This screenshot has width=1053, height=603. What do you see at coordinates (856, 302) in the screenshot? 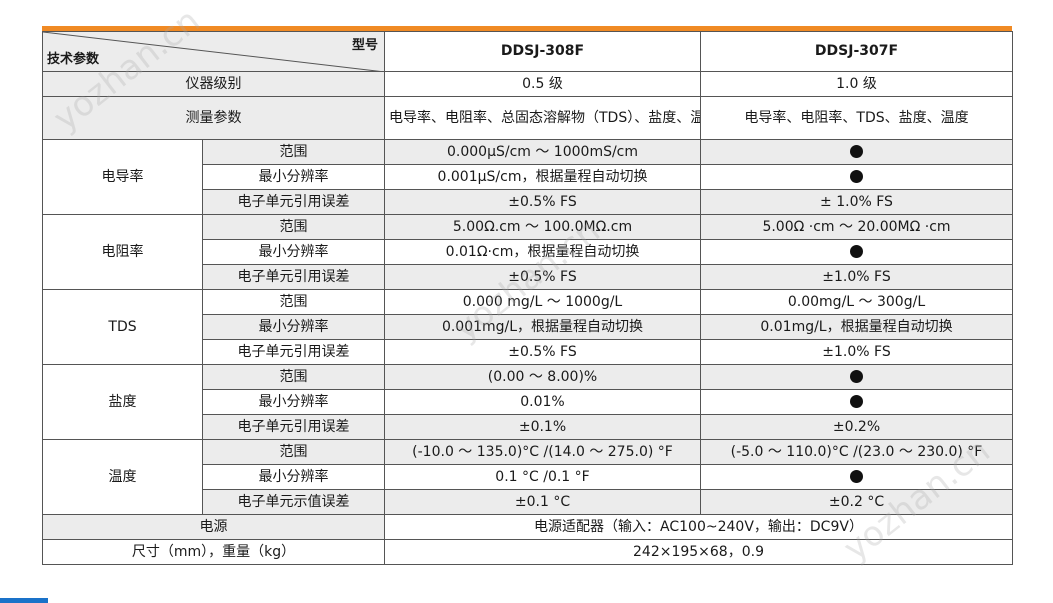
I see `cell-tds-range-b: 0.00mg/L ～ 300g/L` at bounding box center [856, 302].